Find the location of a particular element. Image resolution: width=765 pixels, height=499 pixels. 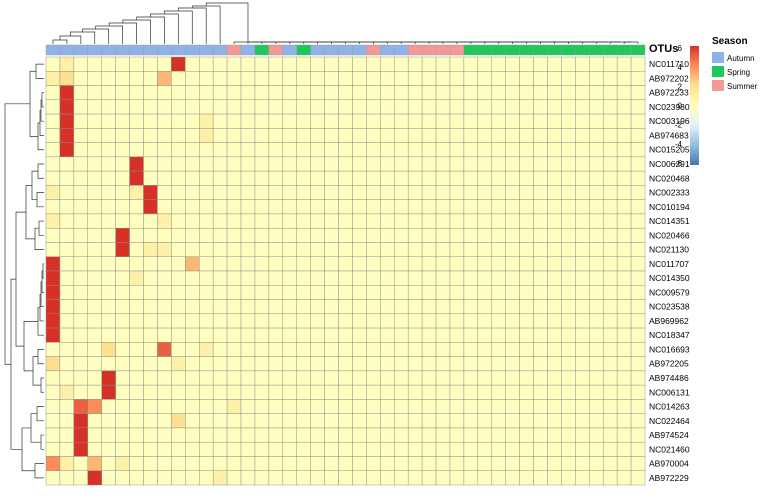

row-label: NC014351 is located at coordinates (669, 221).